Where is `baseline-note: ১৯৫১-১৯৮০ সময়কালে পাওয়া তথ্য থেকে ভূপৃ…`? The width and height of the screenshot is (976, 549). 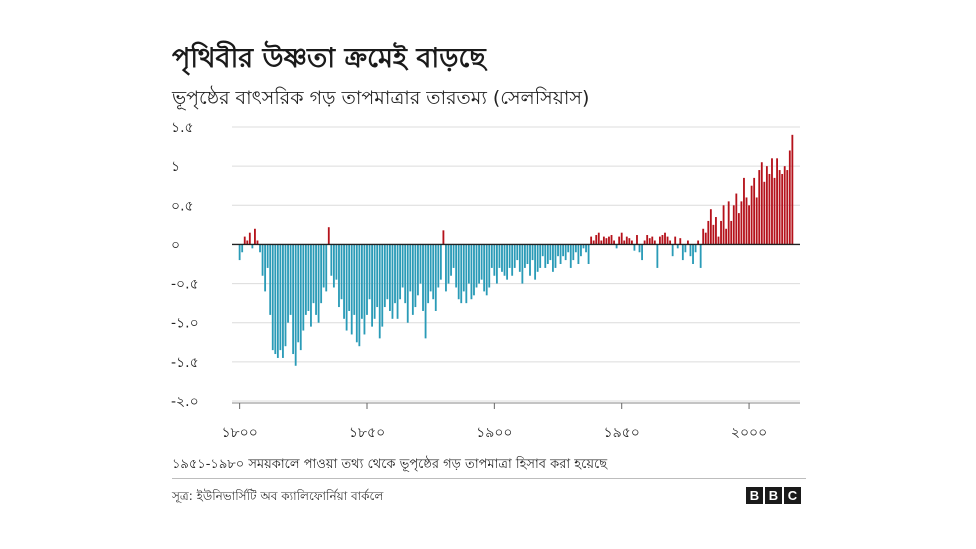 baseline-note: ১৯৫১-১৯৮০ সময়কালে পাওয়া তথ্য থেকে ভূপৃ… is located at coordinates (390, 464).